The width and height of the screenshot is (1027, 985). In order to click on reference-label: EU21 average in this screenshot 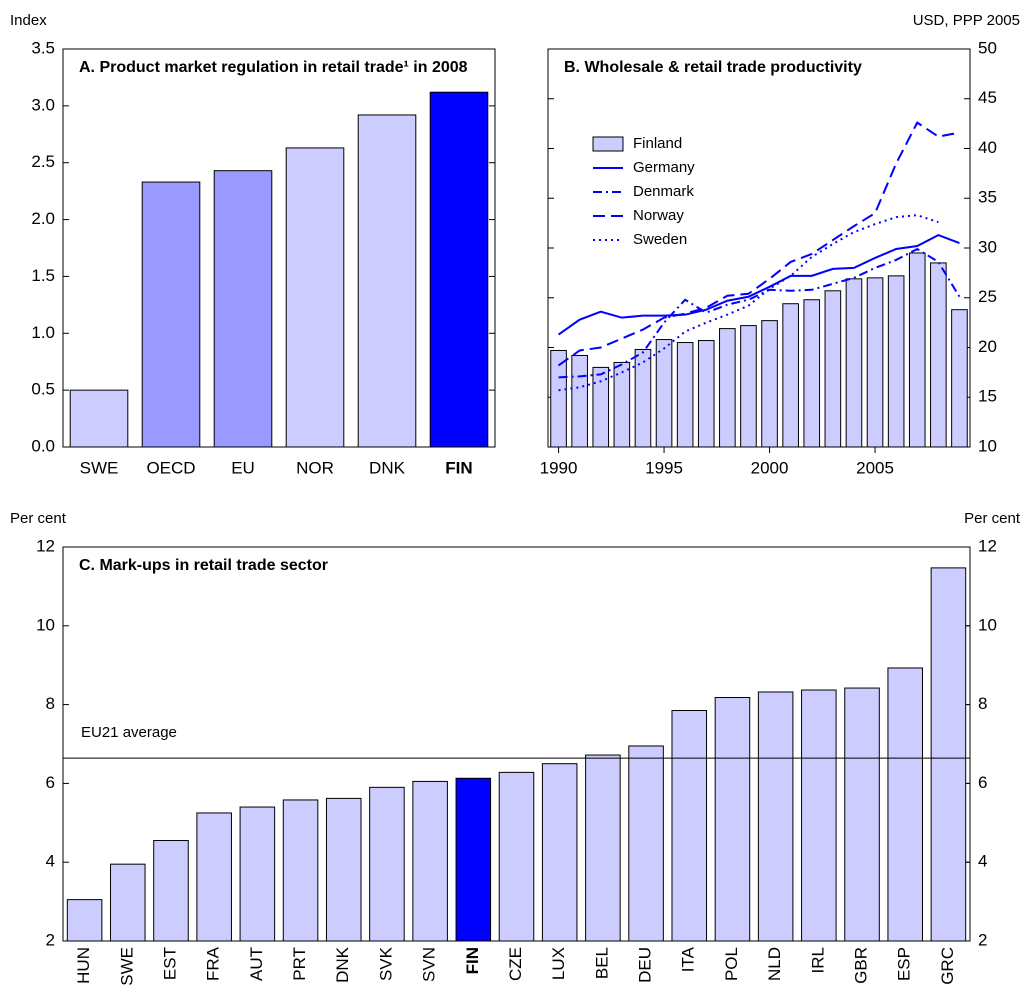, I will do `click(129, 732)`.